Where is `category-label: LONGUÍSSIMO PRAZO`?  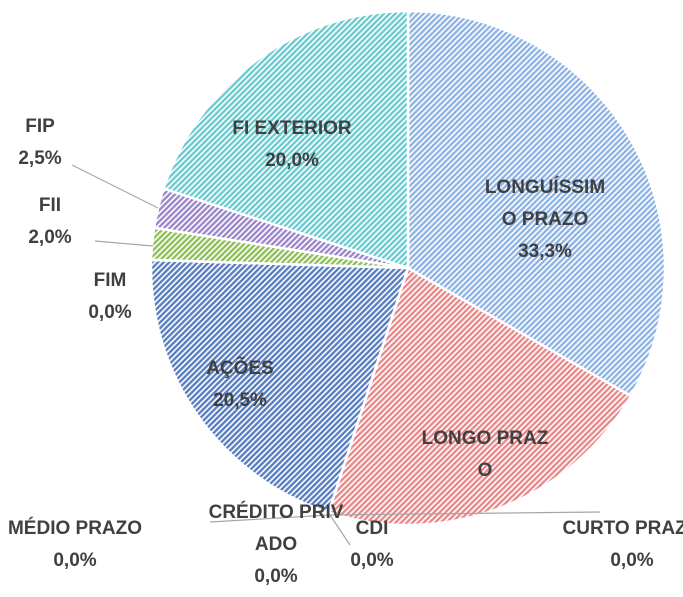 category-label: LONGUÍSSIMO PRAZO is located at coordinates (545, 203).